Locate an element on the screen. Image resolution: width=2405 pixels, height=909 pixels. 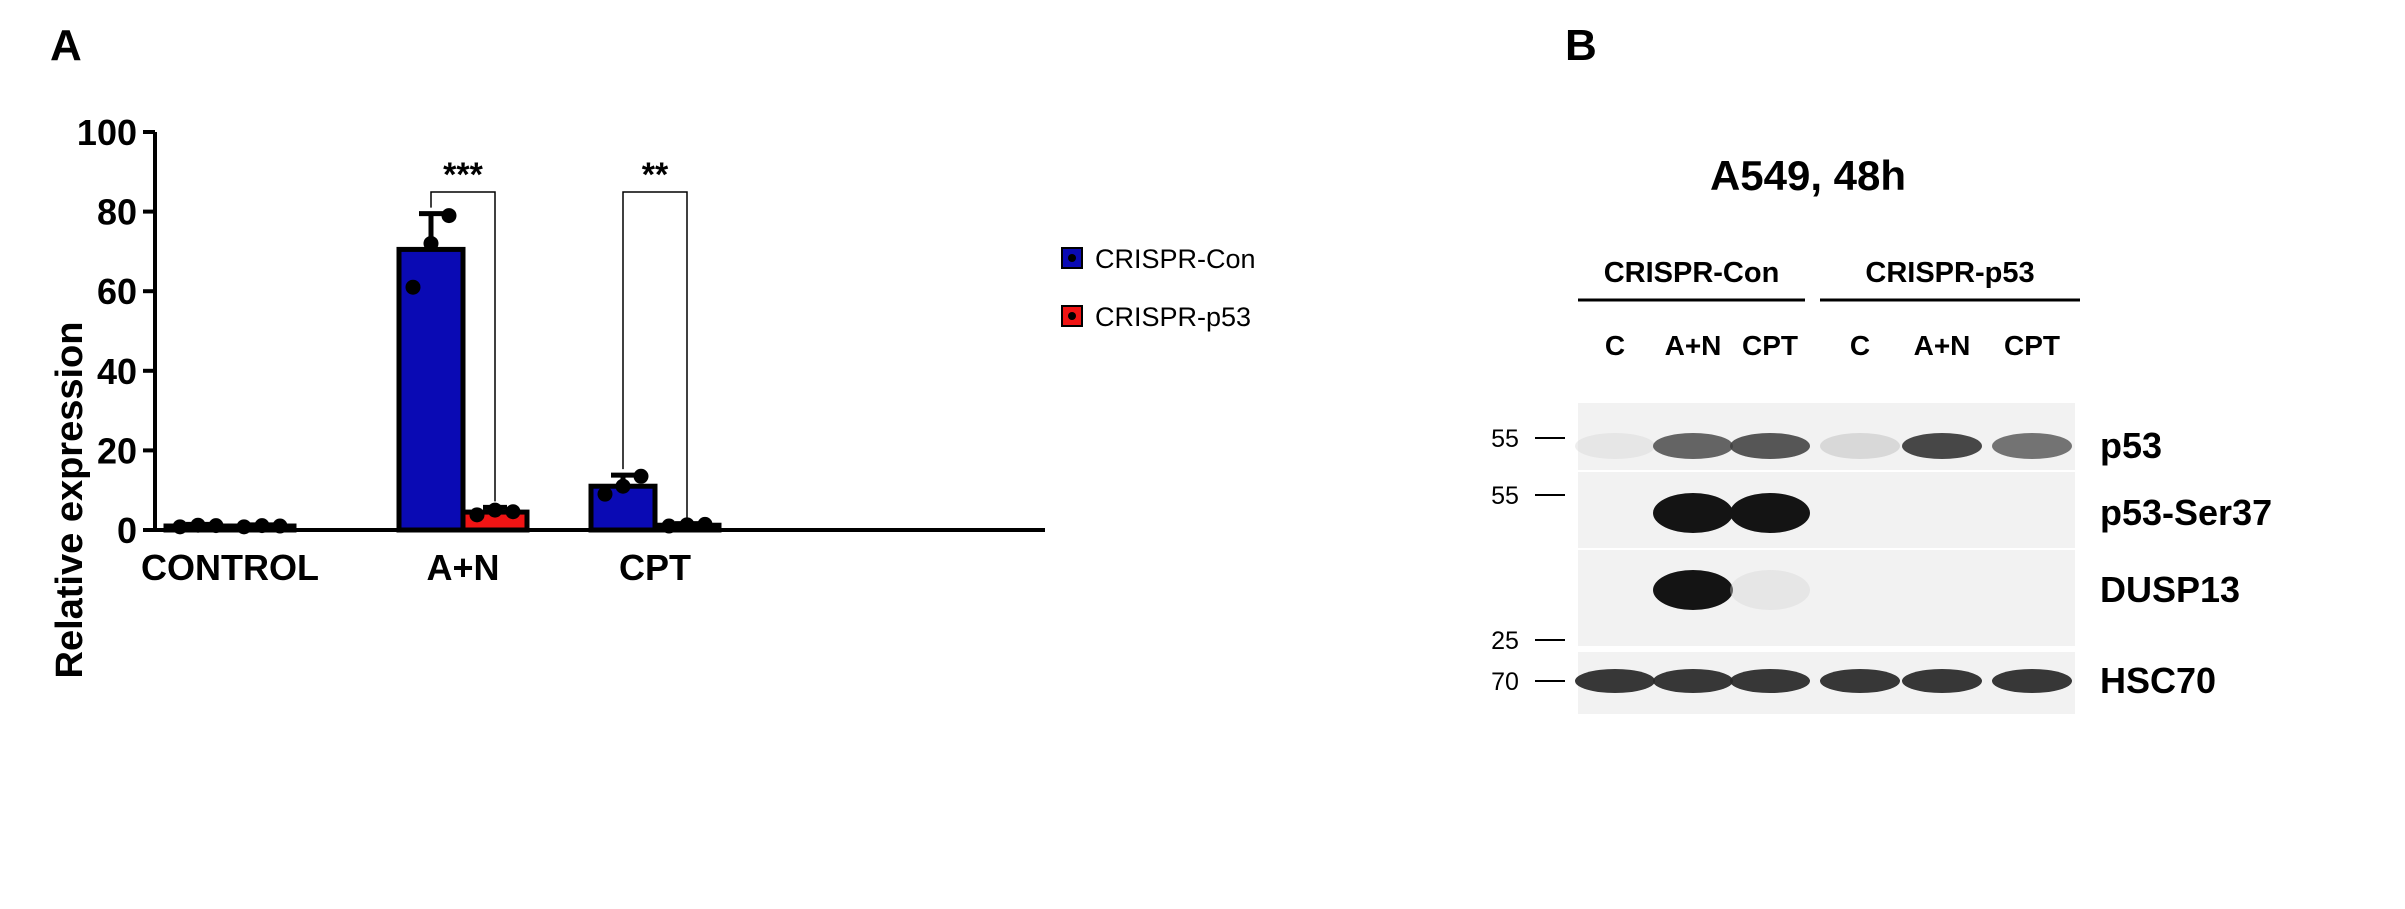
legend-dot-con is located at coordinates (1072, 258).